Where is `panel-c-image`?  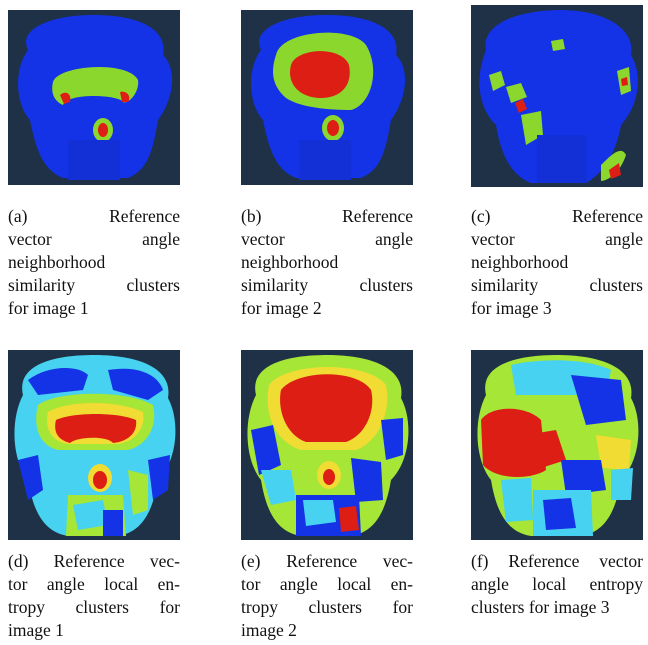 panel-c-image is located at coordinates (557, 96).